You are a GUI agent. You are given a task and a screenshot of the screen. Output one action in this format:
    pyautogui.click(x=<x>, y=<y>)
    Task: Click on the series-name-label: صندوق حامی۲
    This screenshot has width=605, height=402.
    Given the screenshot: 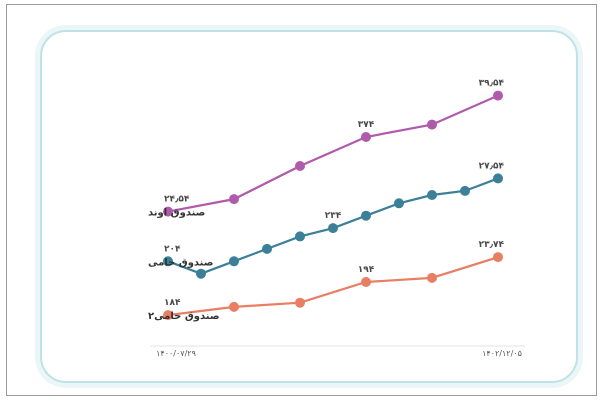 What is the action you would take?
    pyautogui.click(x=184, y=316)
    